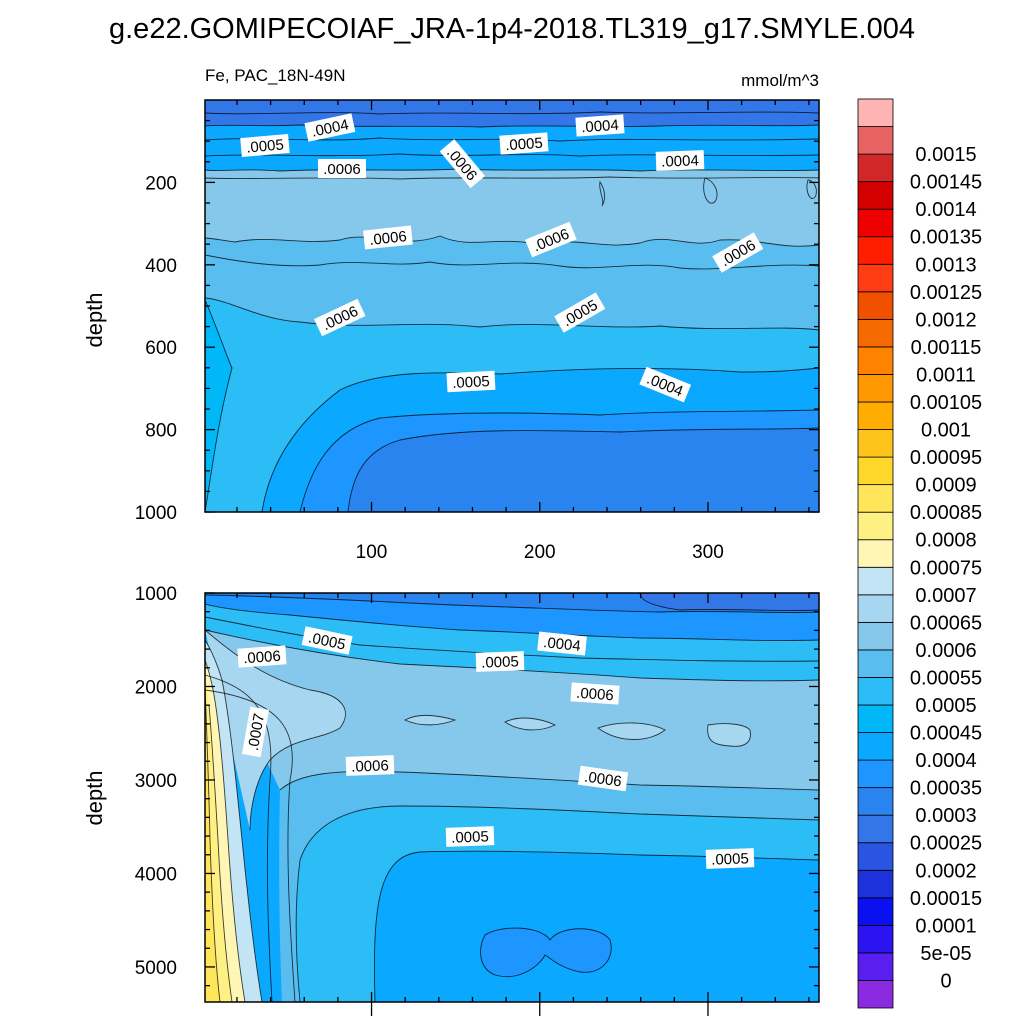  Describe the element at coordinates (512, 262) in the screenshot. I see `contour-top-h` at that location.